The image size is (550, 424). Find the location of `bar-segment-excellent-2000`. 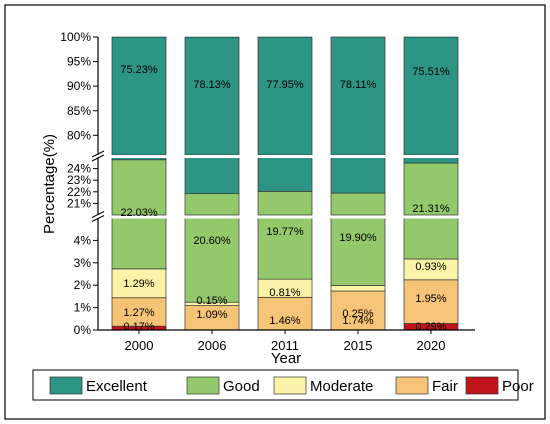

bar-segment-excellent-2000 is located at coordinates (139, 96).